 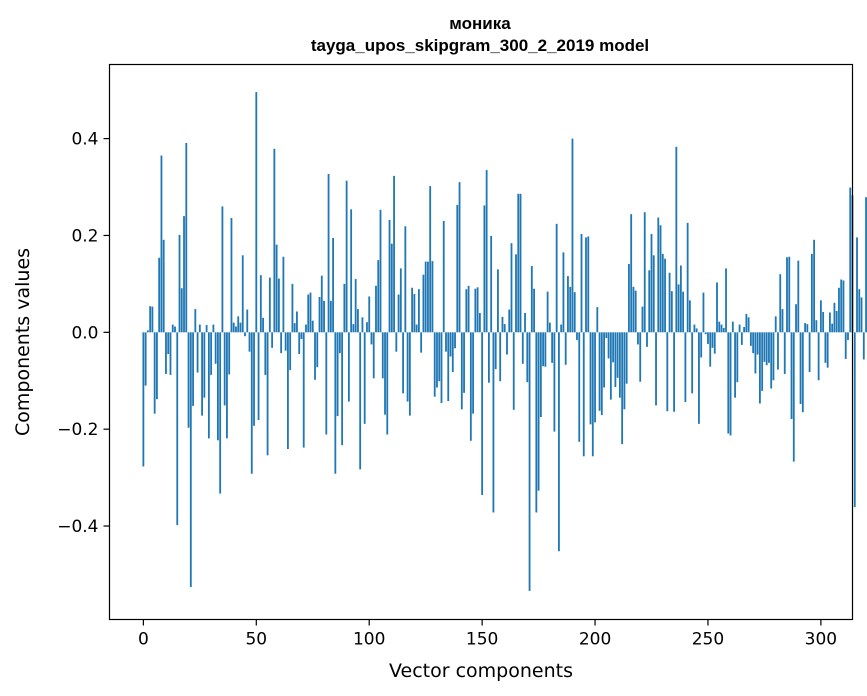 I want to click on y-tick-label: −0.4, so click(x=77, y=527).